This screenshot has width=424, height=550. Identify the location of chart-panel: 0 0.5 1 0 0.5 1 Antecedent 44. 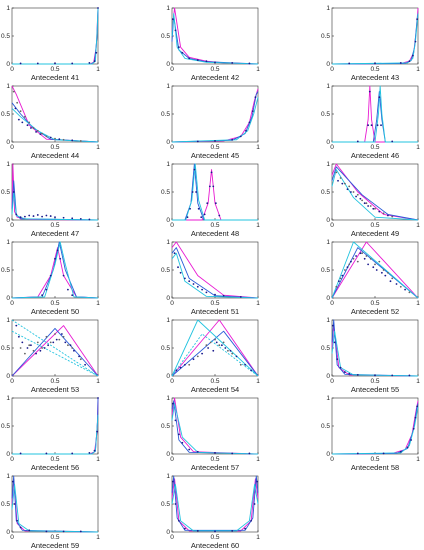
(50, 121).